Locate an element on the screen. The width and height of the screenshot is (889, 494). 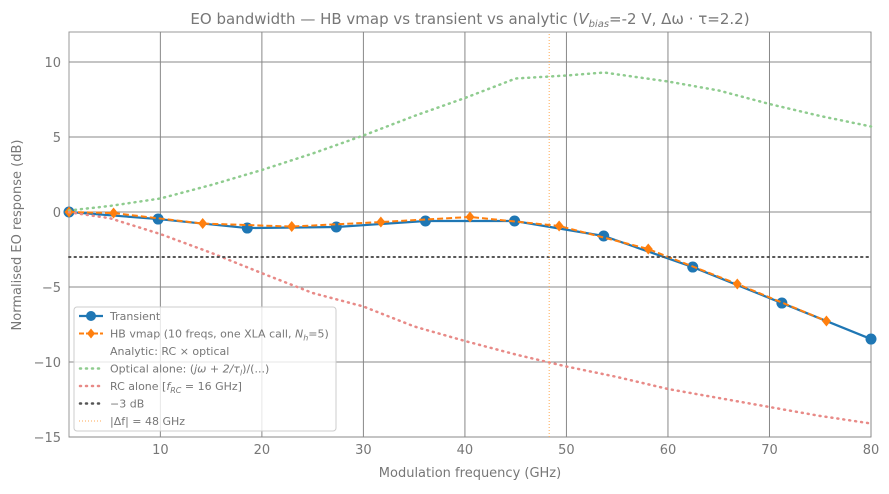
y-tick-label: 0 is located at coordinates (57, 213).